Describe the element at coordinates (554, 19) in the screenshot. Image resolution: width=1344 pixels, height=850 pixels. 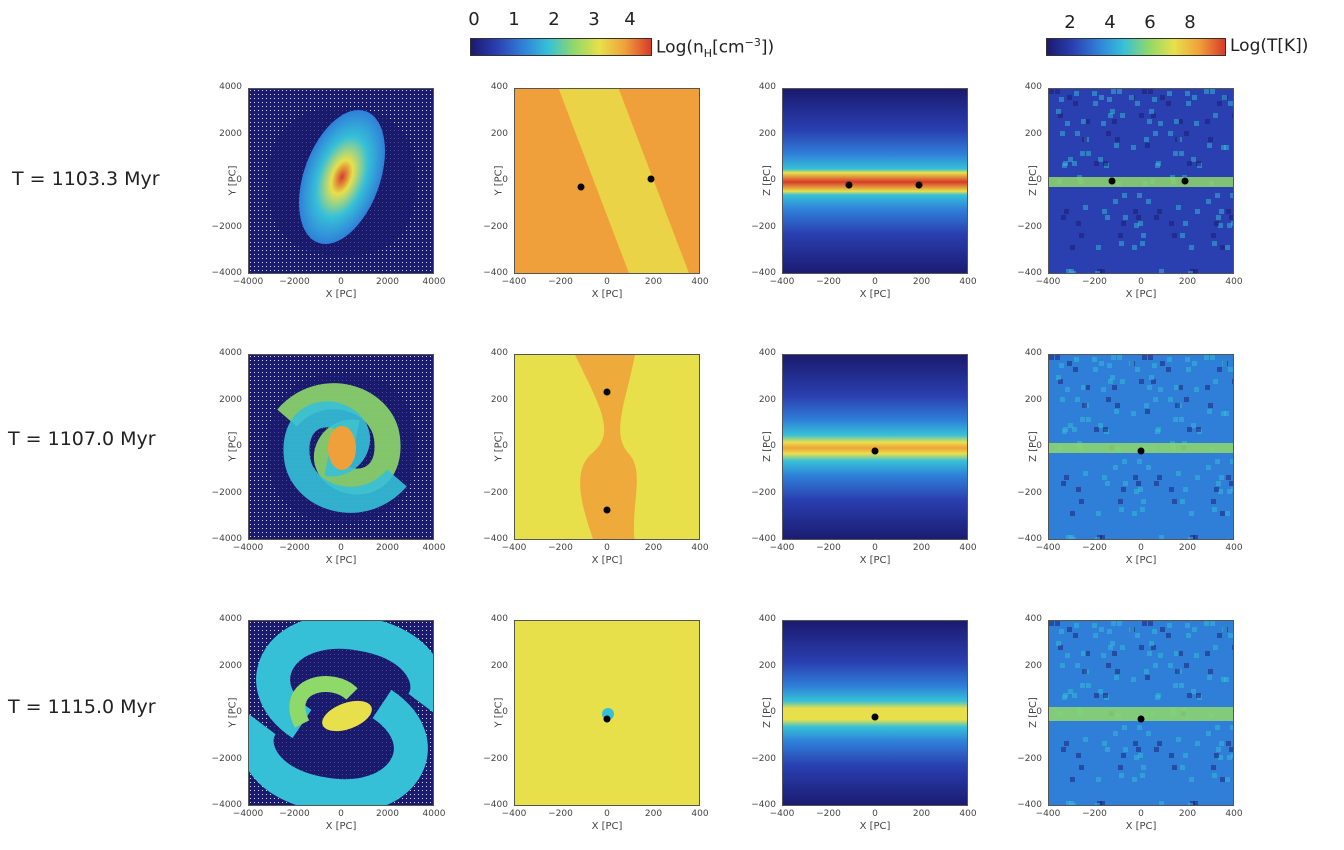
I see `density-tick: 2` at that location.